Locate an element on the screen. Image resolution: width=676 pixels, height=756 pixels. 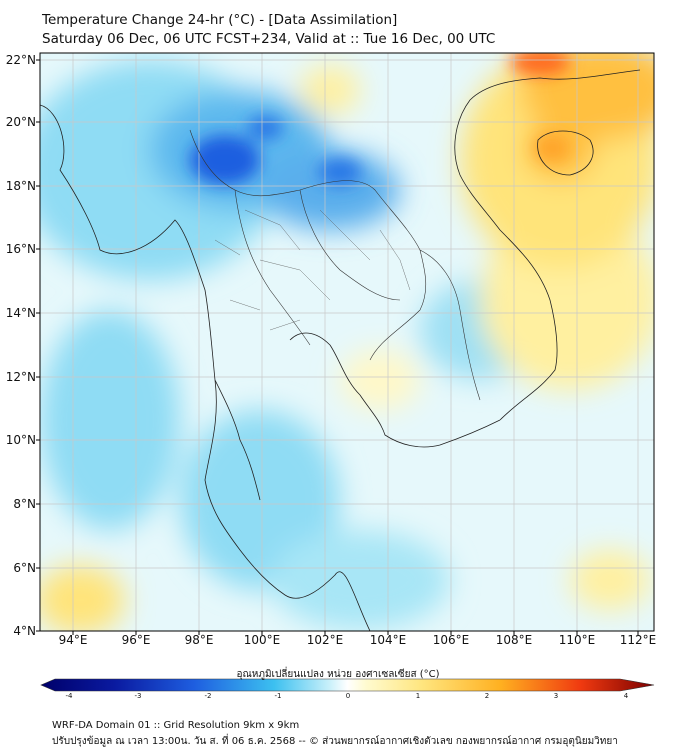
colorbar-tick: 3 is located at coordinates (556, 696).